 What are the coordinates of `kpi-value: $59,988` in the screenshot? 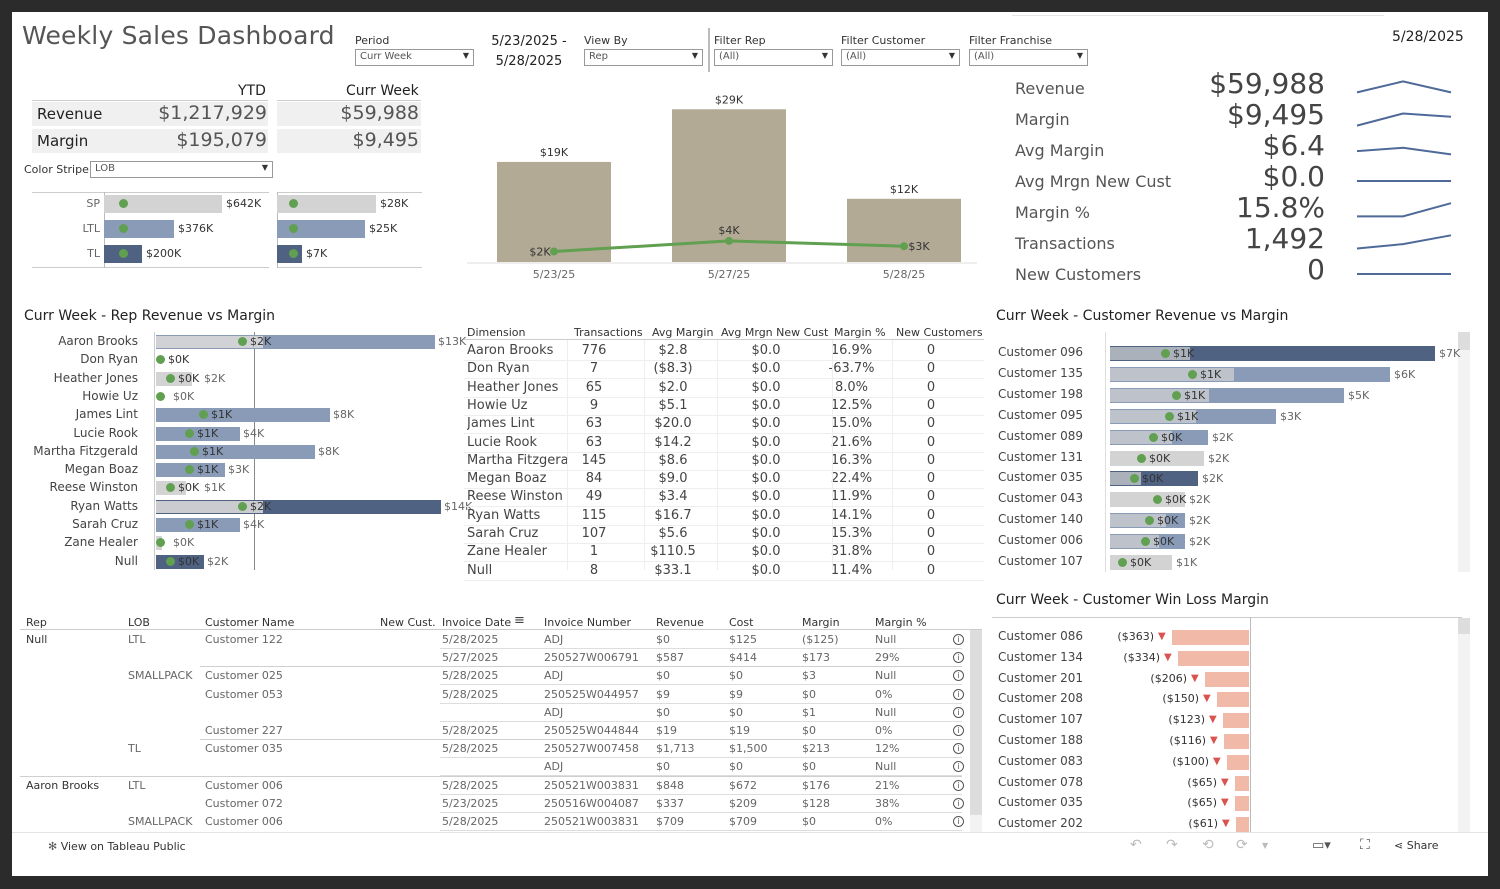 It's located at (1267, 83).